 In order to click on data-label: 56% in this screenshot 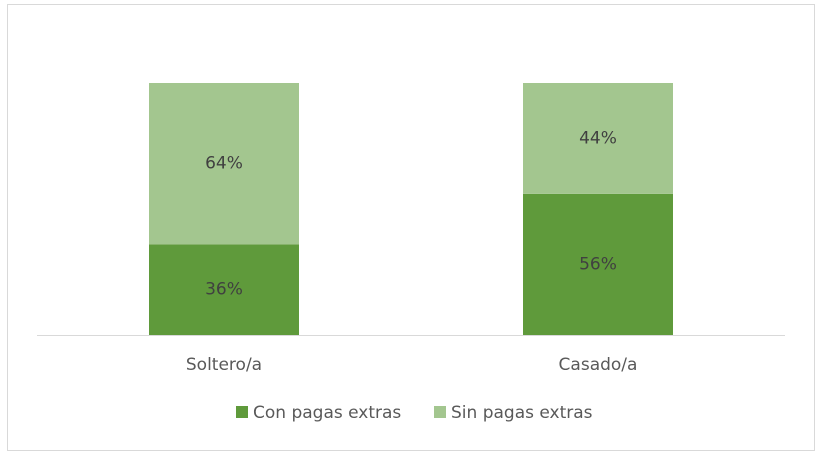, I will do `click(598, 264)`.